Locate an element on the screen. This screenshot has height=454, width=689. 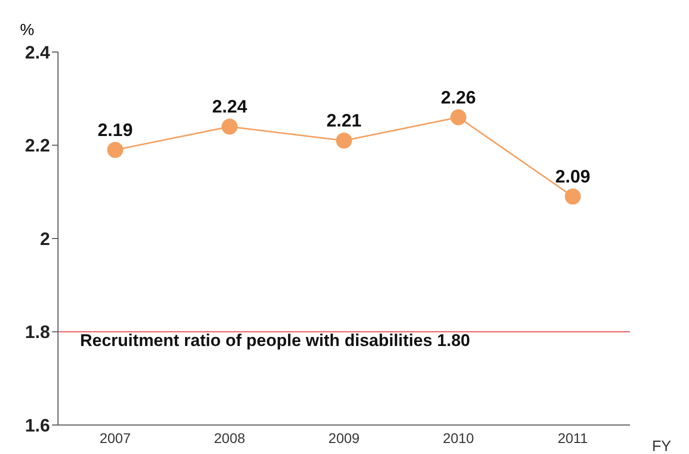
data-label: 2.19 is located at coordinates (115, 130).